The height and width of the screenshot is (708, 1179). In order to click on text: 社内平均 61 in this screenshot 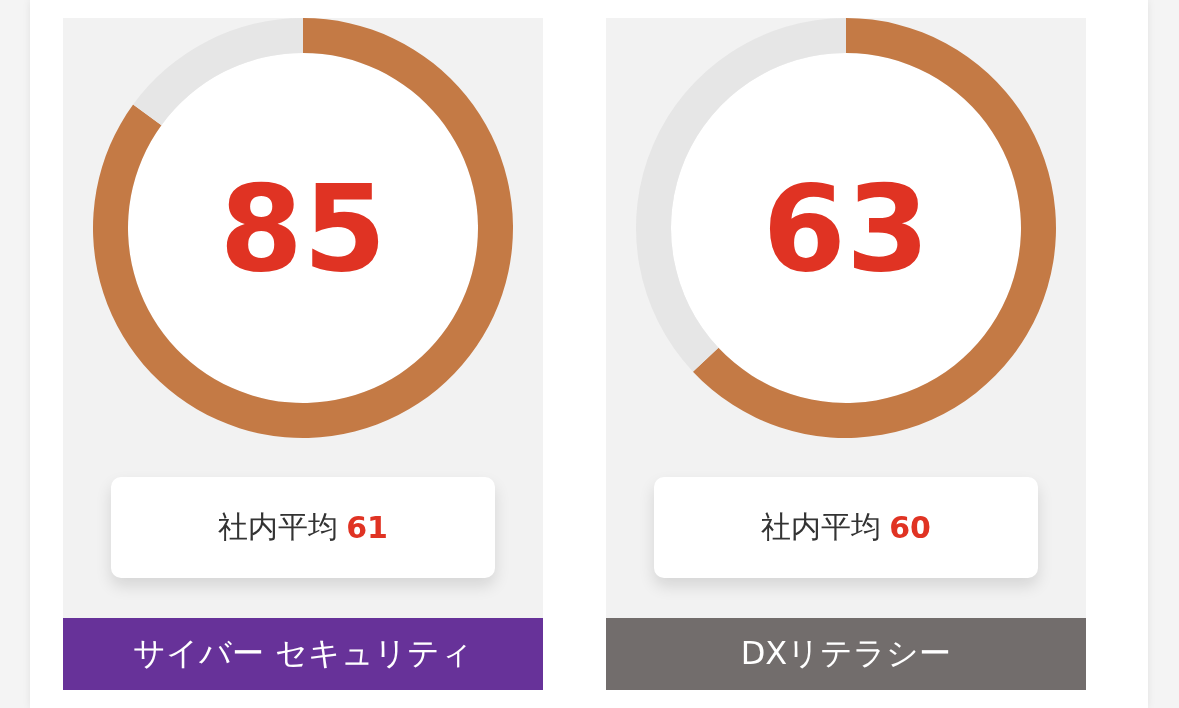, I will do `click(303, 527)`.